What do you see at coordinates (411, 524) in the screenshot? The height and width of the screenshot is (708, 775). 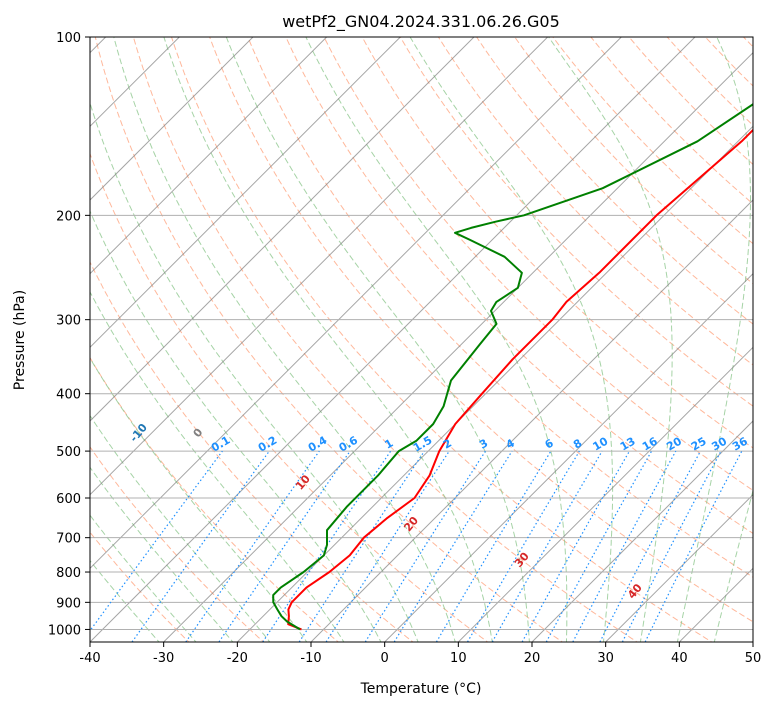 I see `dry-adiabat-label: 20` at bounding box center [411, 524].